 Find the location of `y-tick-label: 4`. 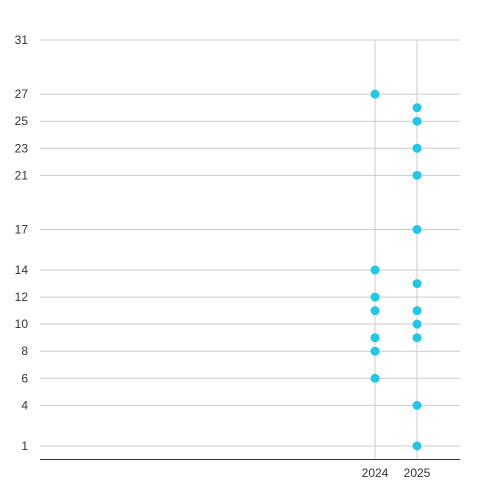

y-tick-label: 4 is located at coordinates (24, 405).